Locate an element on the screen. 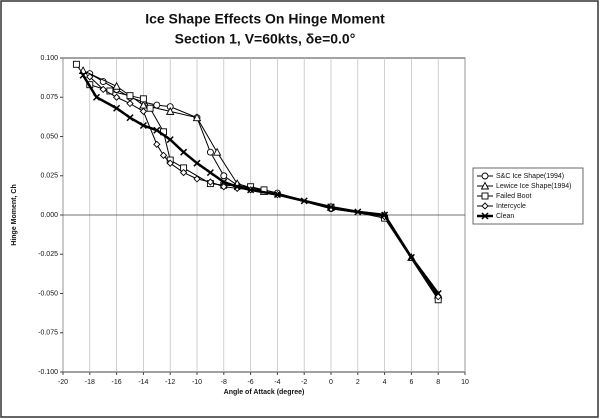 This screenshot has width=600, height=419. x-tick-label: -8 is located at coordinates (224, 382).